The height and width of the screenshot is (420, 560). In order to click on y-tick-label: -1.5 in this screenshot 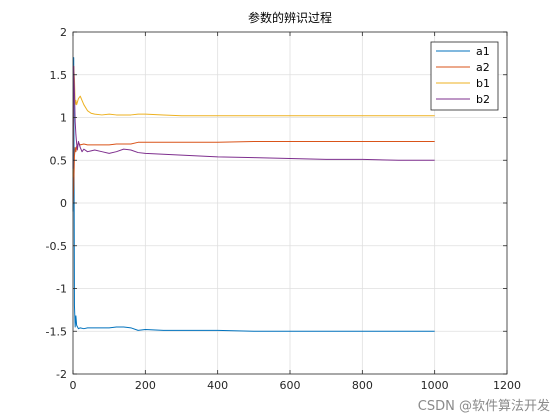, I will do `click(56, 331)`.